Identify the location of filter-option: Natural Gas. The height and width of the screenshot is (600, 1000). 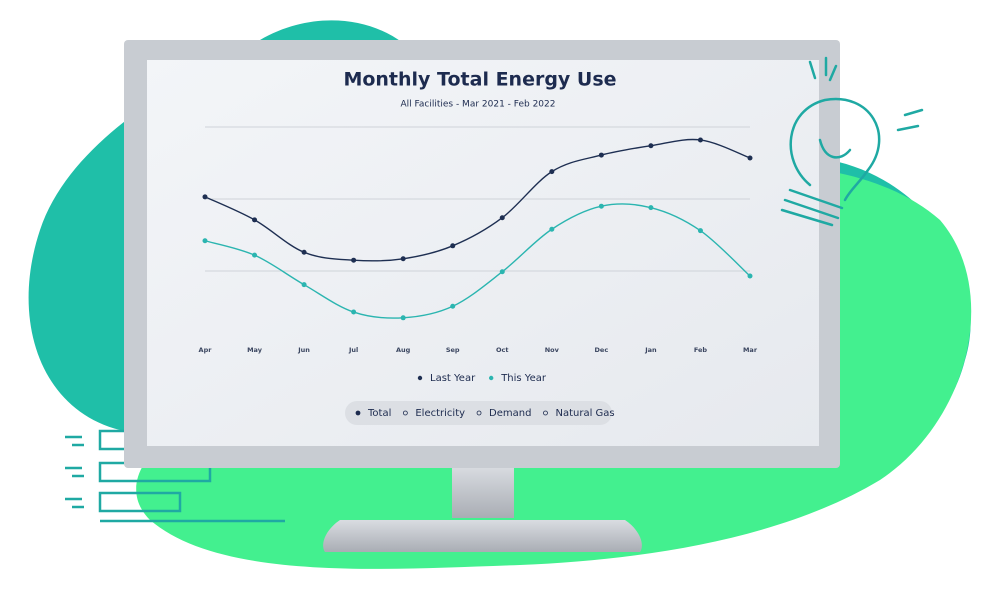
(584, 413).